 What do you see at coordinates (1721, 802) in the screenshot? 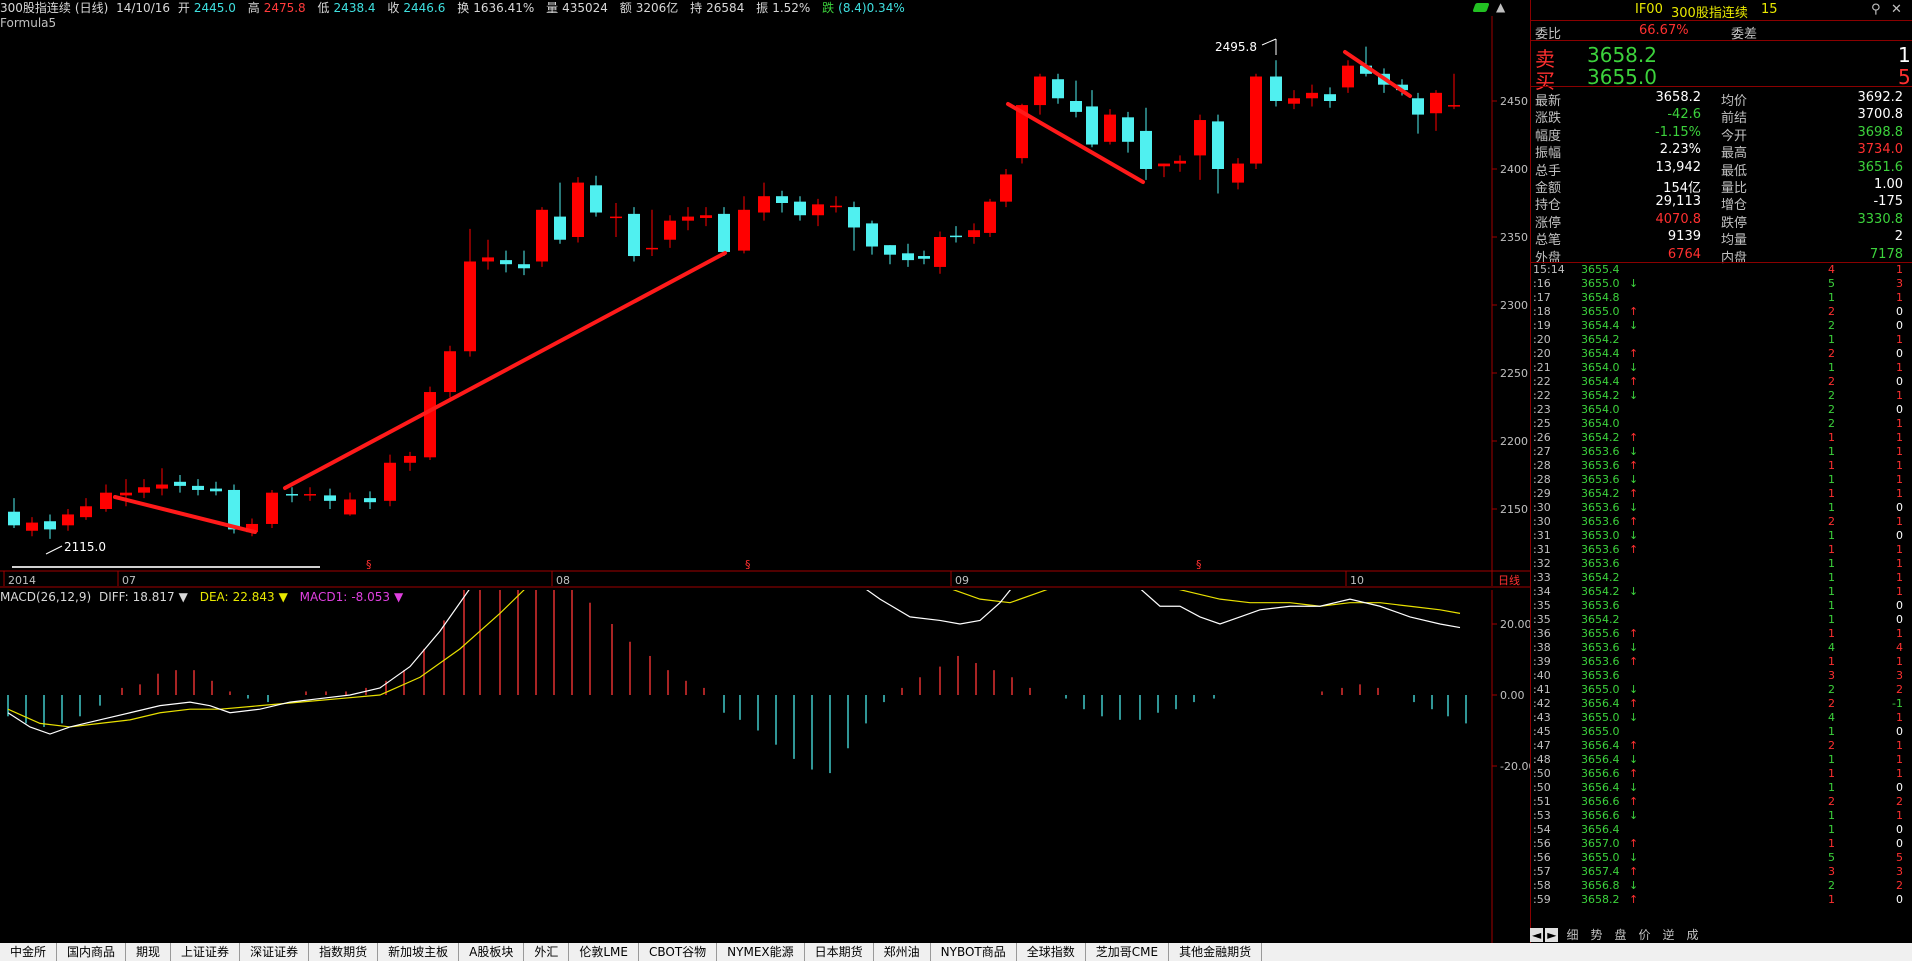
I see `tick-row: :51 3656.6 ↑ 2 2` at bounding box center [1721, 802].